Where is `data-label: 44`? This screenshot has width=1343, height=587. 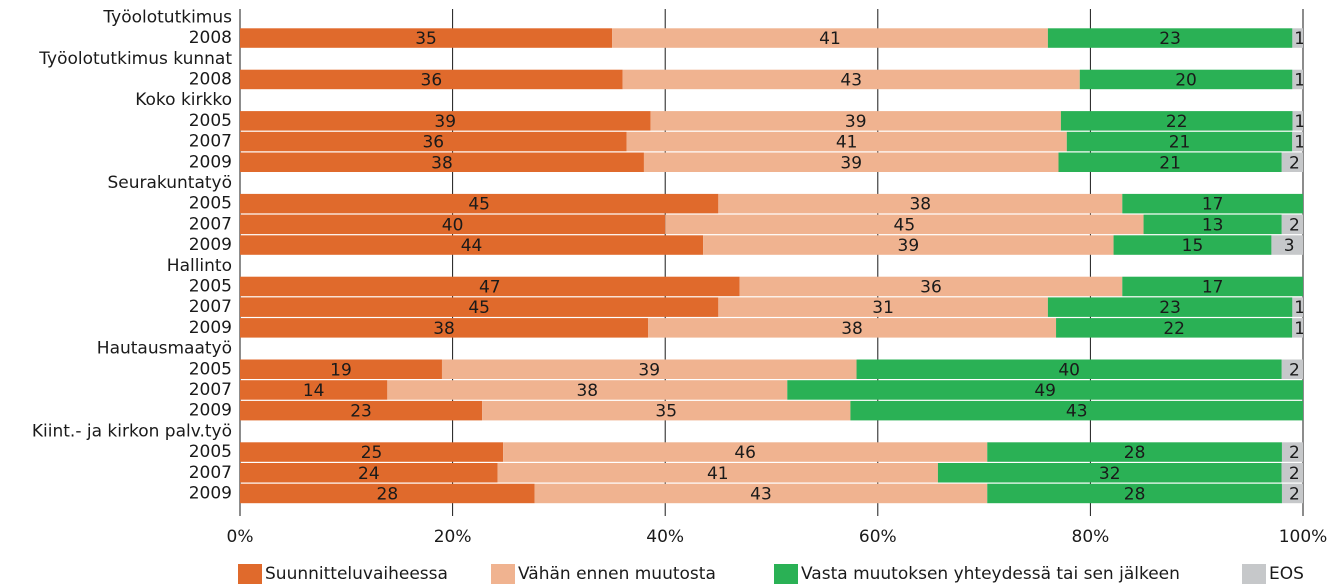 data-label: 44 is located at coordinates (472, 246).